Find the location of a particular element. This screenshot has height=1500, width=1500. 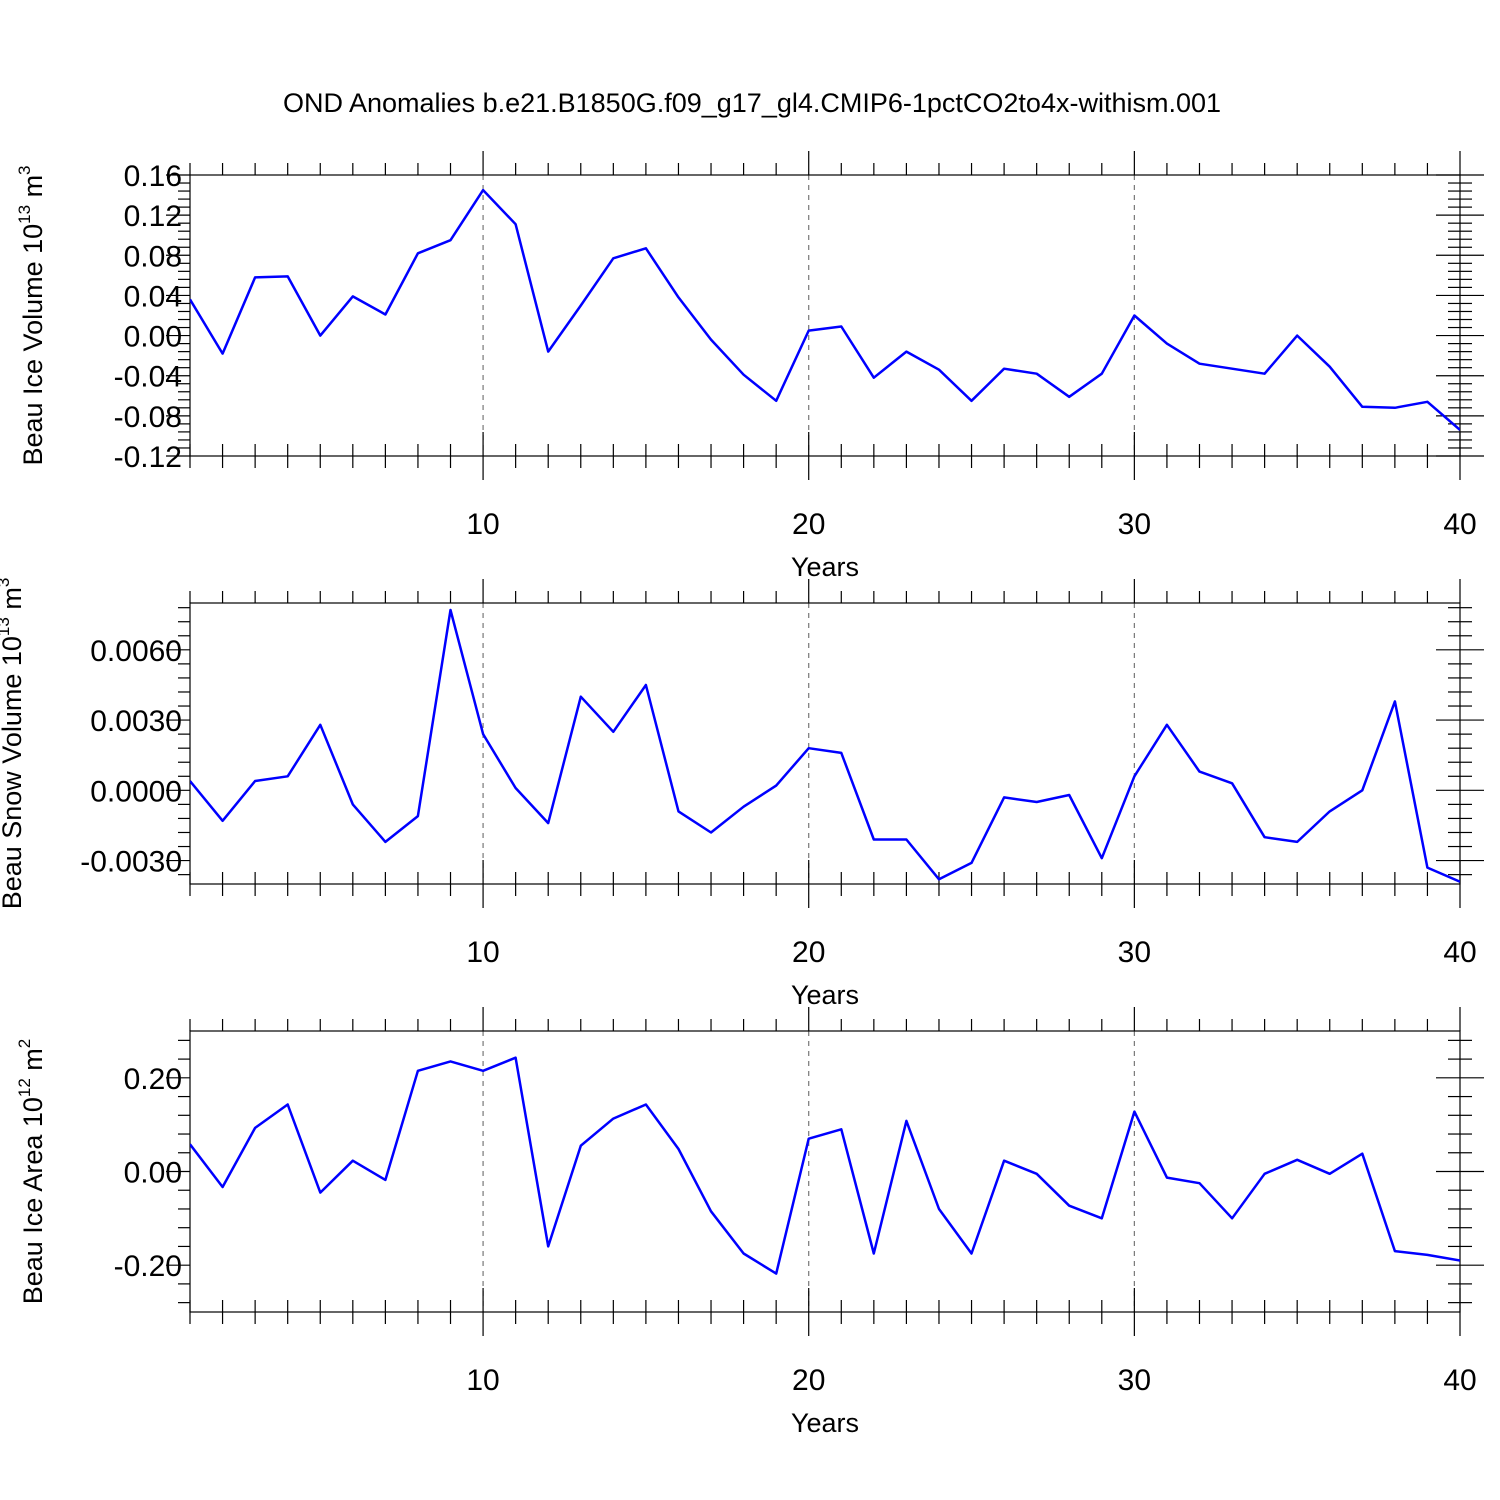

y-axis-label: Beau Ice Area 1012 m2 is located at coordinates (31, 1172).